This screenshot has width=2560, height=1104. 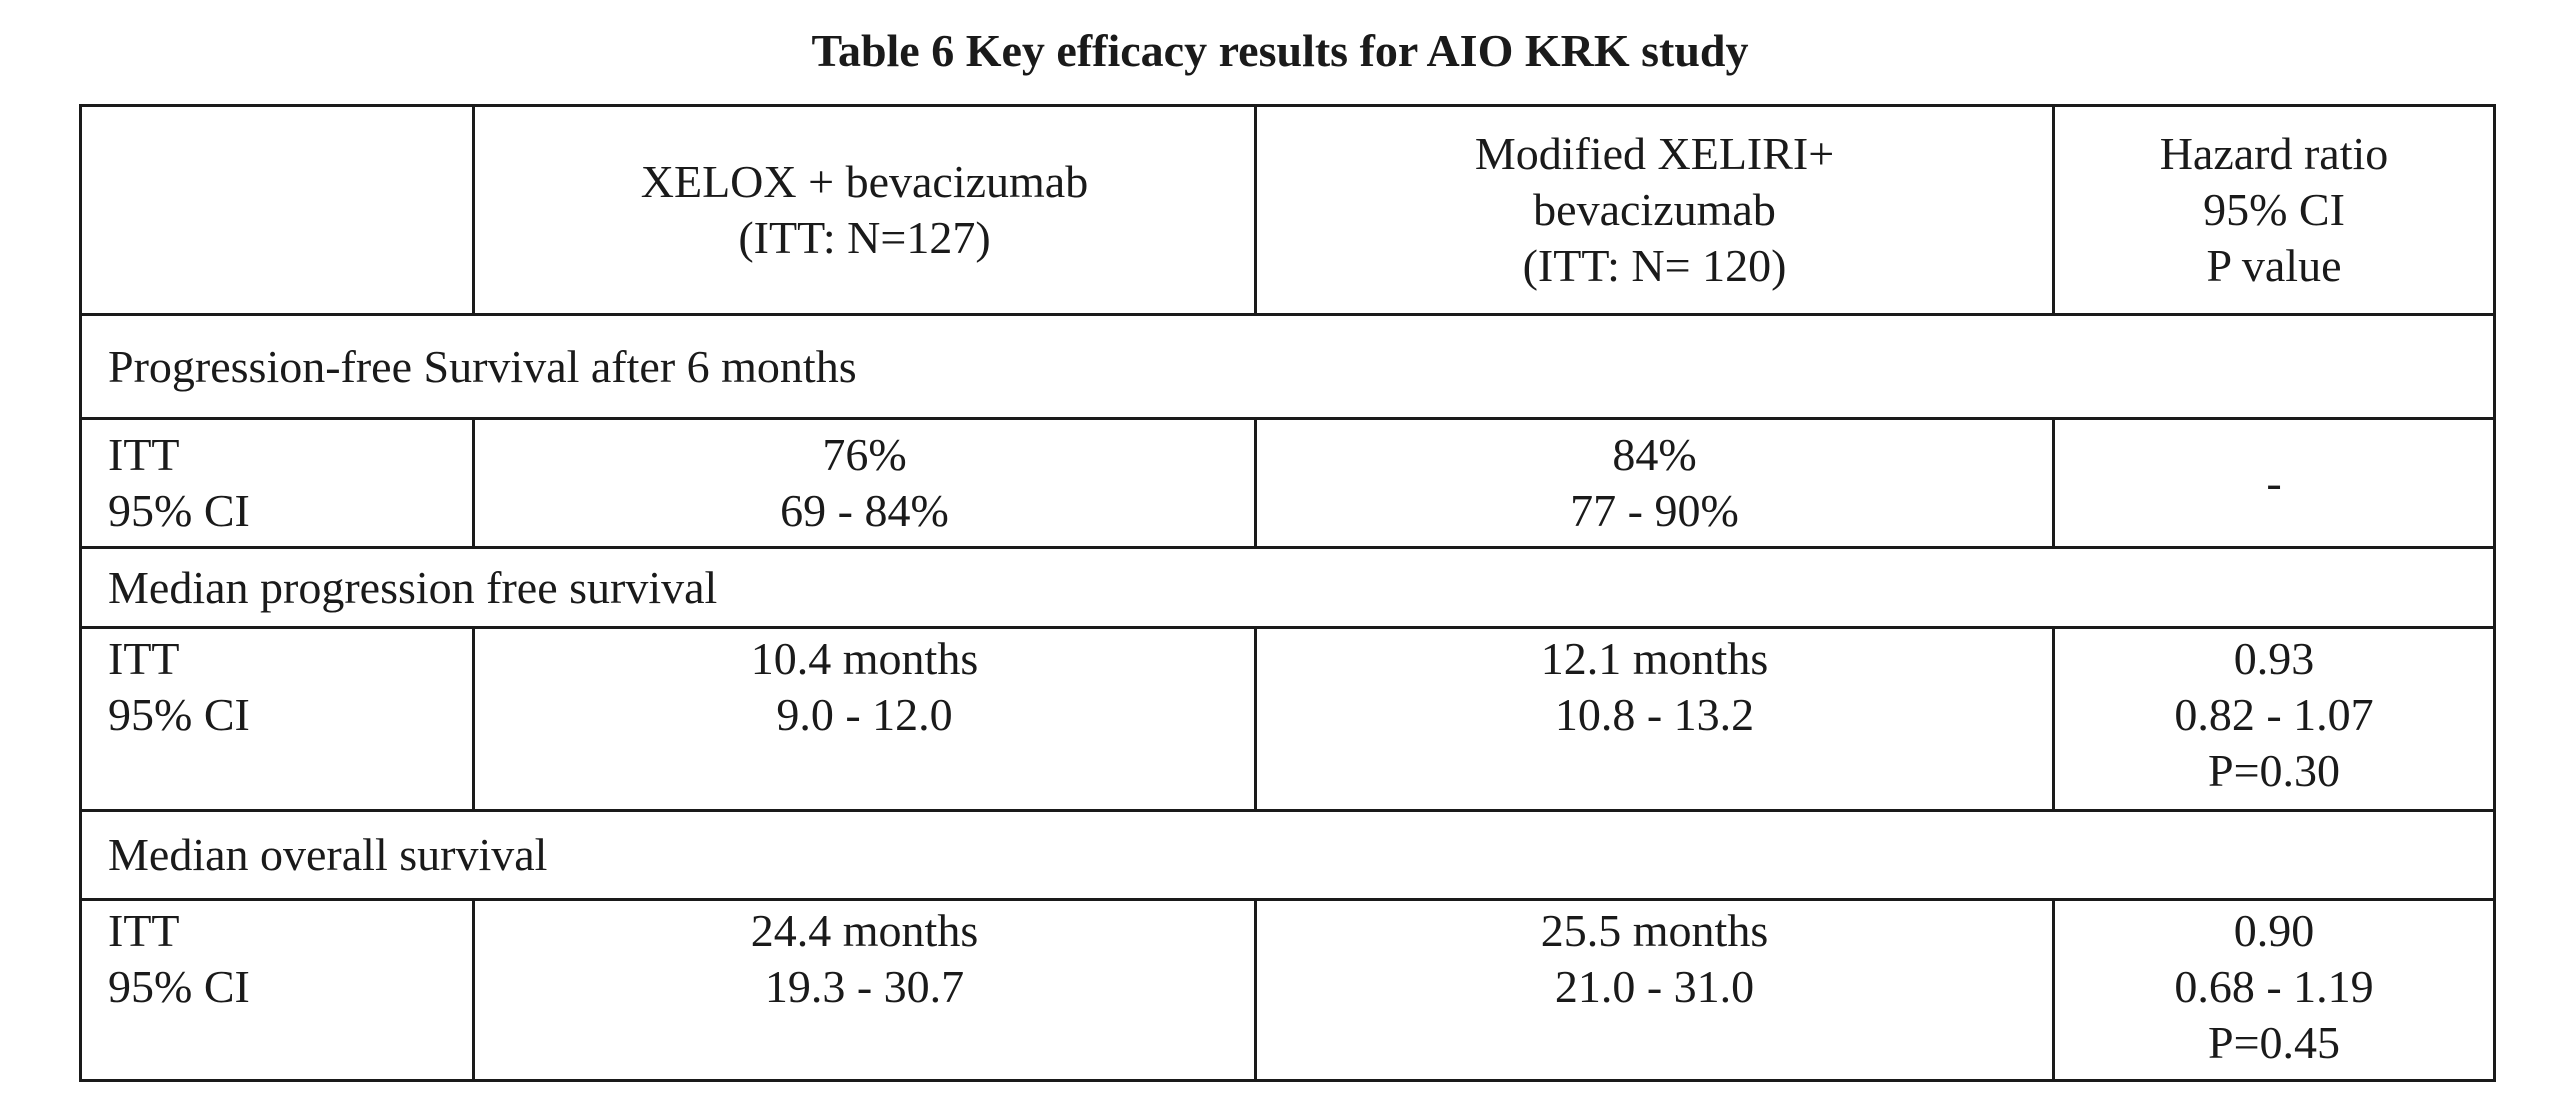 I want to click on value-line: 0.68 - 1.19, so click(x=2274, y=986).